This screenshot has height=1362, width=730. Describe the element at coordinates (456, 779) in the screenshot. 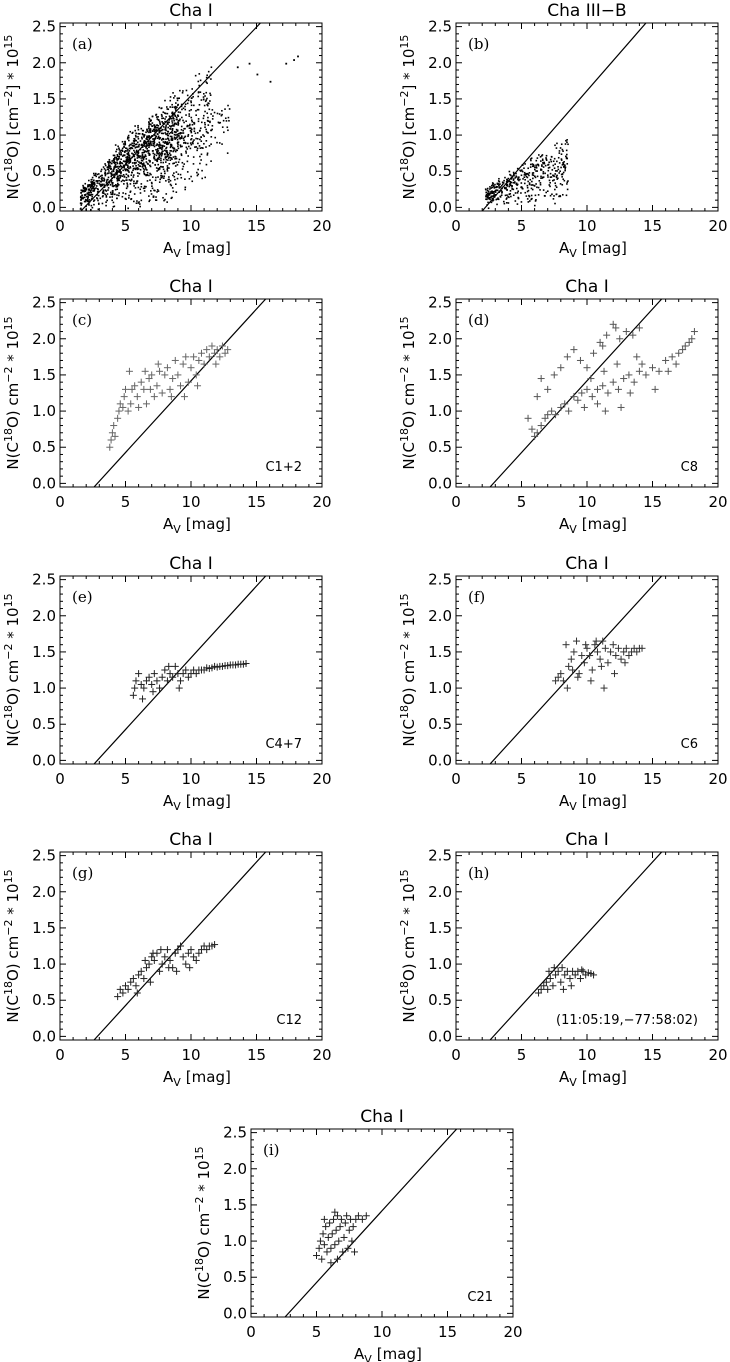

I see `x-tick-label: 0` at that location.